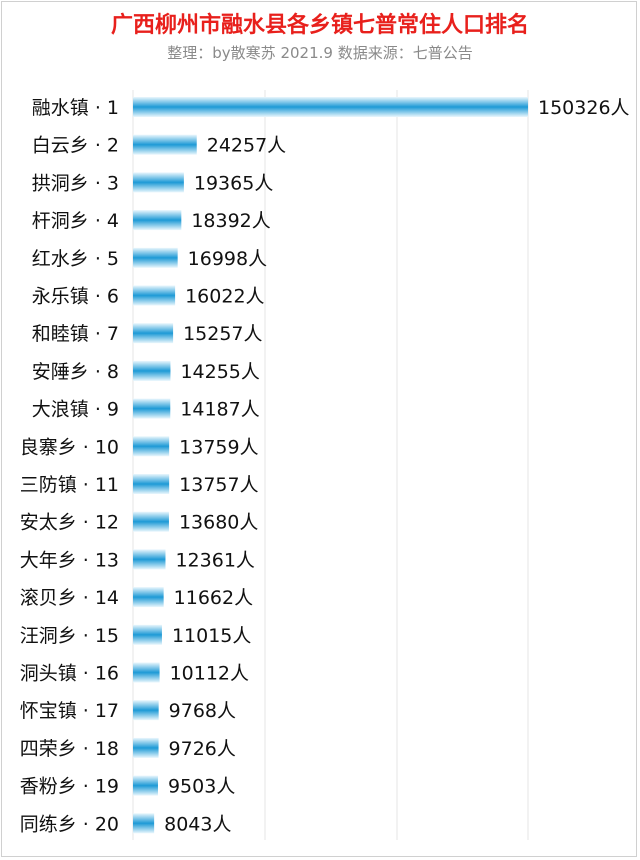 This screenshot has height=860, width=640. I want to click on value-label-11: 13757人, so click(218, 485).